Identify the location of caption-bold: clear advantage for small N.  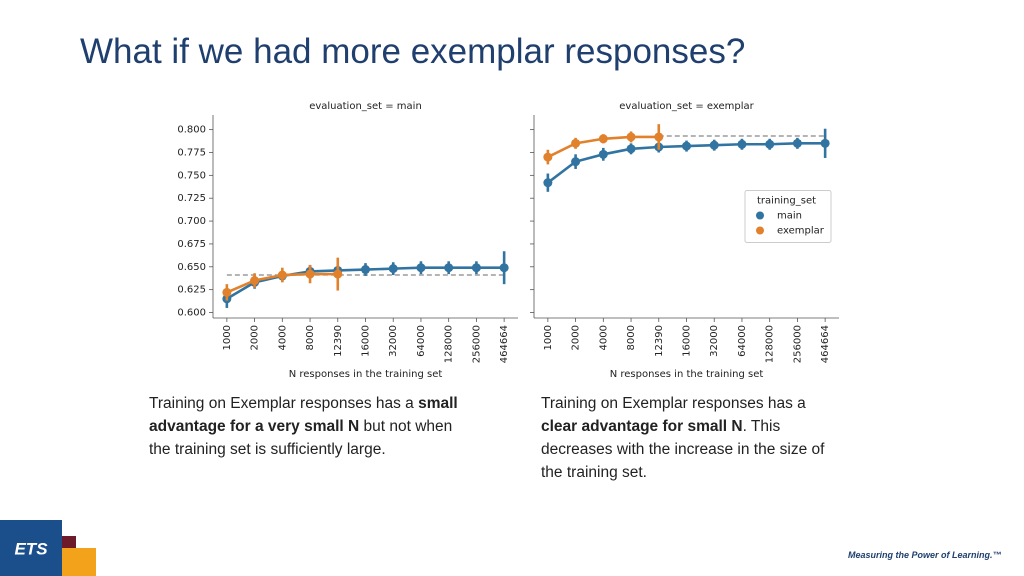
(642, 426).